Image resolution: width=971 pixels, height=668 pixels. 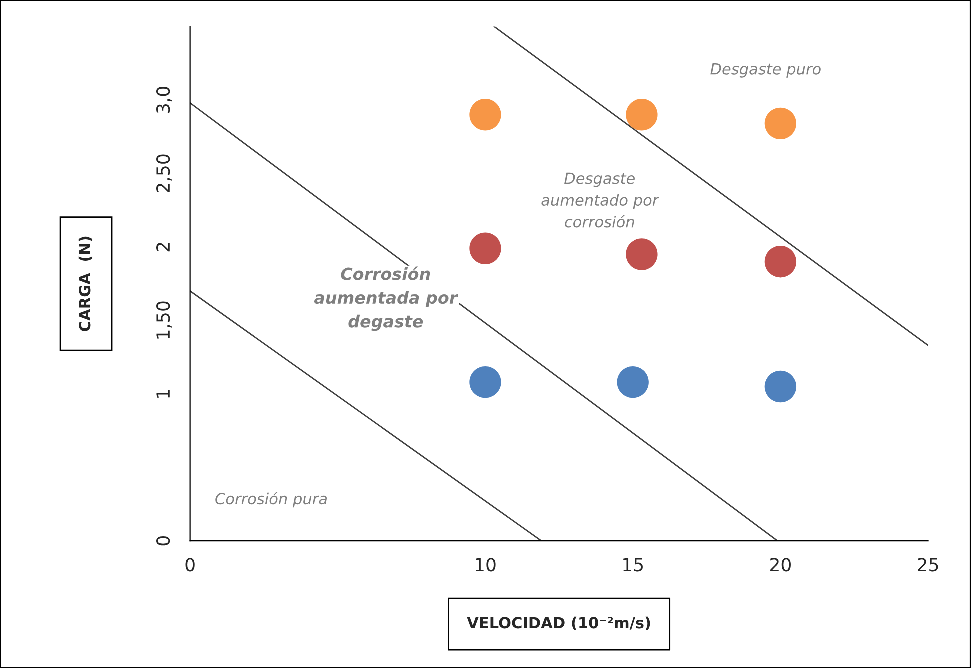 I want to click on x-tick-label: 15, so click(x=633, y=565).